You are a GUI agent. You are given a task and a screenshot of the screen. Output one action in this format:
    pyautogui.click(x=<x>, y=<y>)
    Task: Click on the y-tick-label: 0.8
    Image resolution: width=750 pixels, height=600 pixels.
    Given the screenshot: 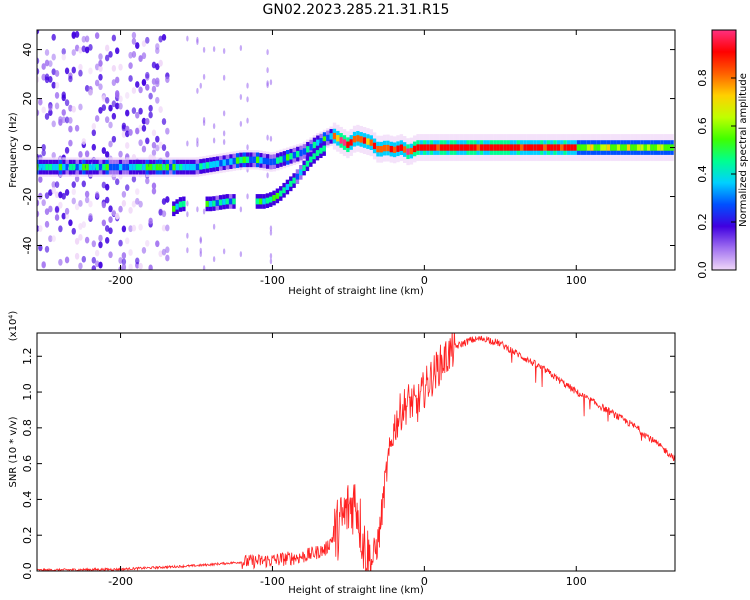 What is the action you would take?
    pyautogui.click(x=27, y=428)
    